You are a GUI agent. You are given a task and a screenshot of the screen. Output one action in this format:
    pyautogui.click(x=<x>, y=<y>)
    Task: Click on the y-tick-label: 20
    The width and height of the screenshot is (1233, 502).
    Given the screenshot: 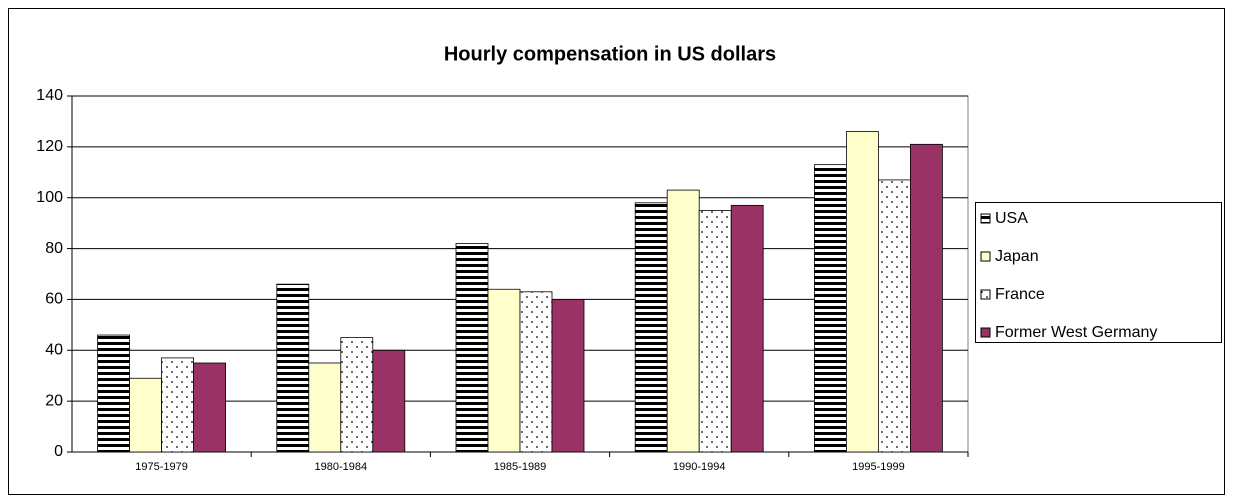 What is the action you would take?
    pyautogui.click(x=54, y=400)
    